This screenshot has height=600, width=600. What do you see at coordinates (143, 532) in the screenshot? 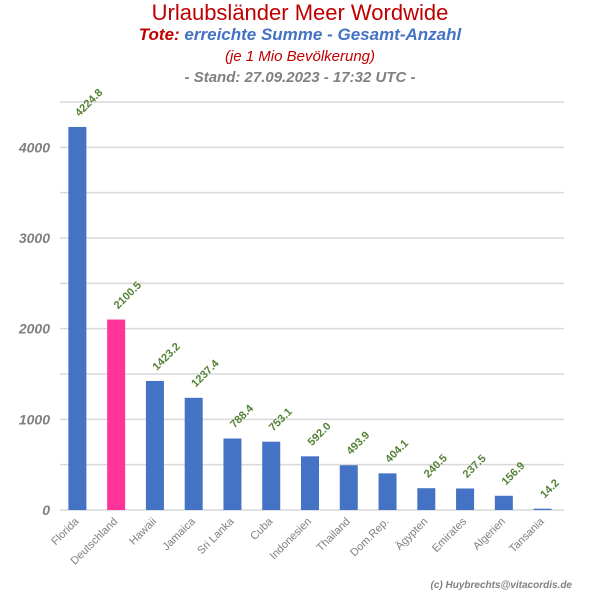
I see `x-tick-label: Hawaii` at bounding box center [143, 532].